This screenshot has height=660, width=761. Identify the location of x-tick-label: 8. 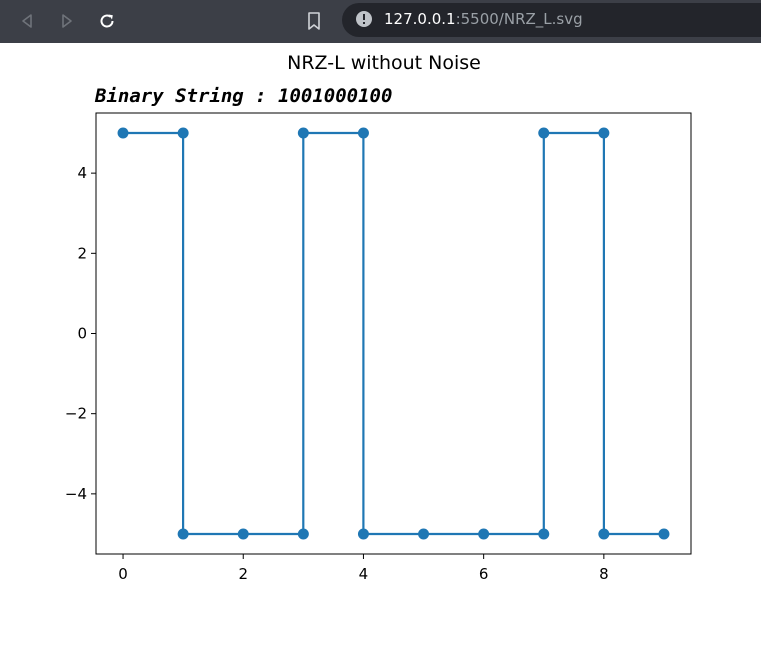
(604, 574).